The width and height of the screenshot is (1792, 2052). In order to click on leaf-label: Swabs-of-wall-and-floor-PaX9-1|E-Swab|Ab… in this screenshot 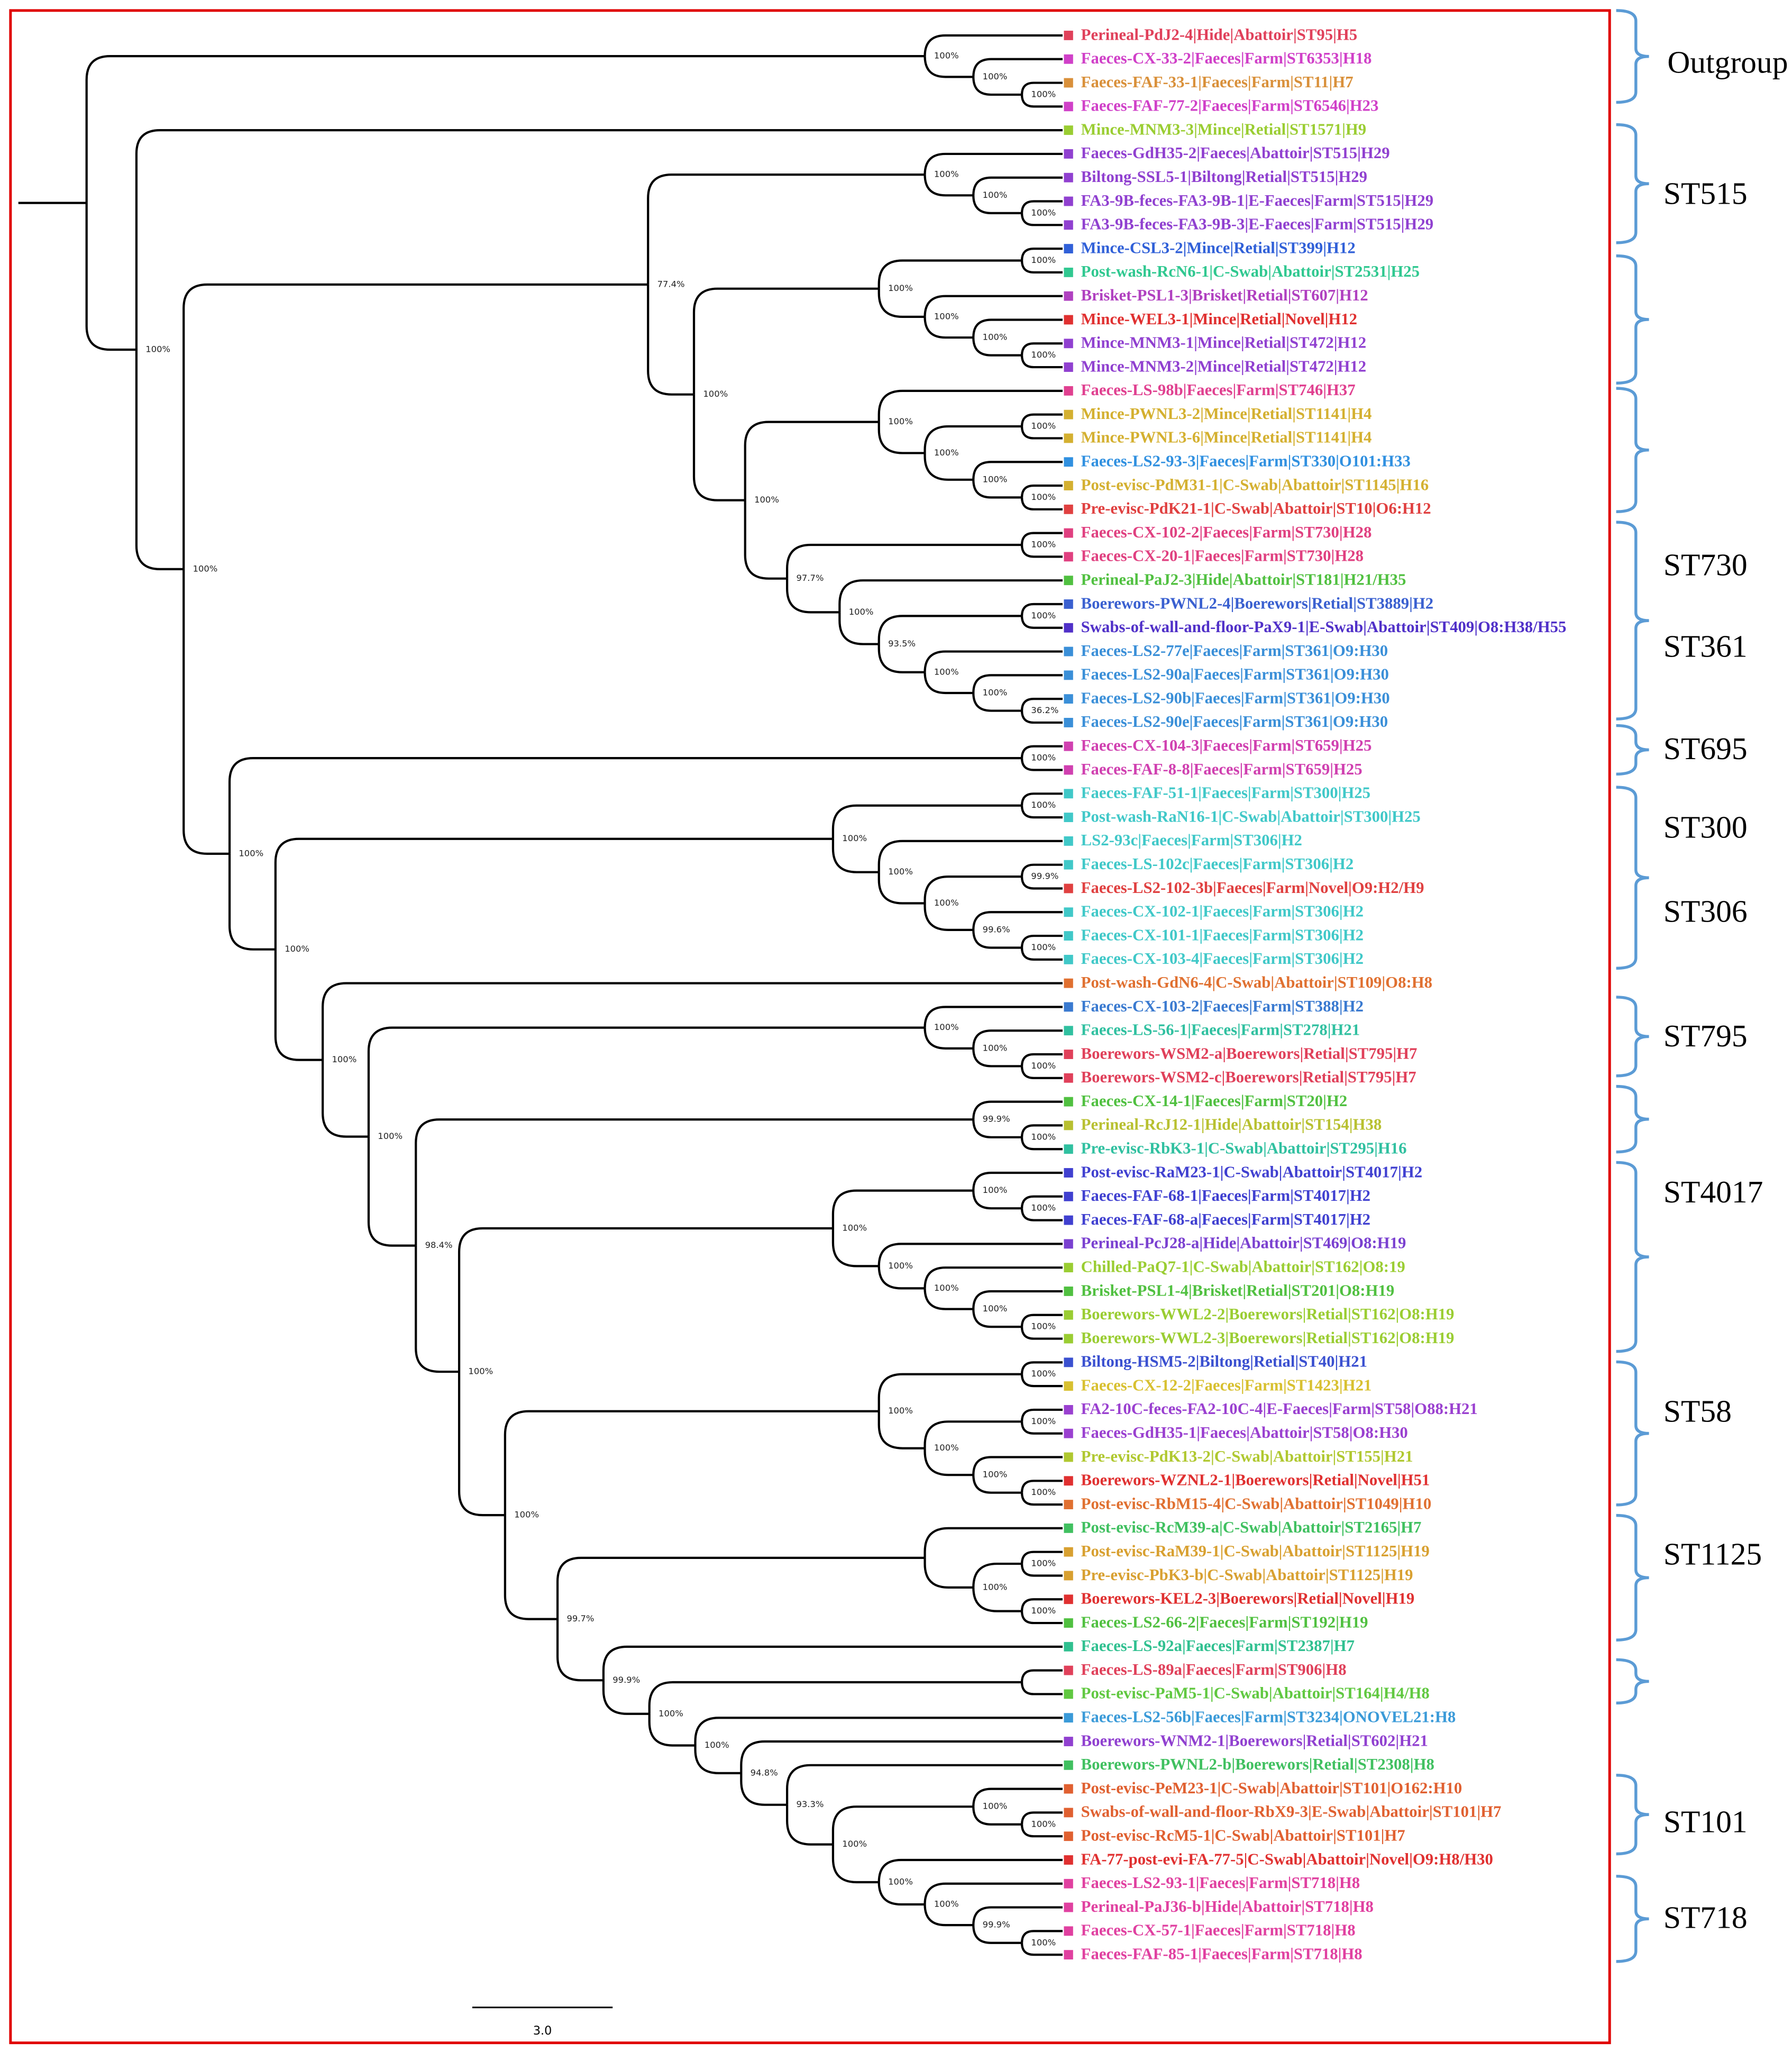, I will do `click(1324, 627)`.